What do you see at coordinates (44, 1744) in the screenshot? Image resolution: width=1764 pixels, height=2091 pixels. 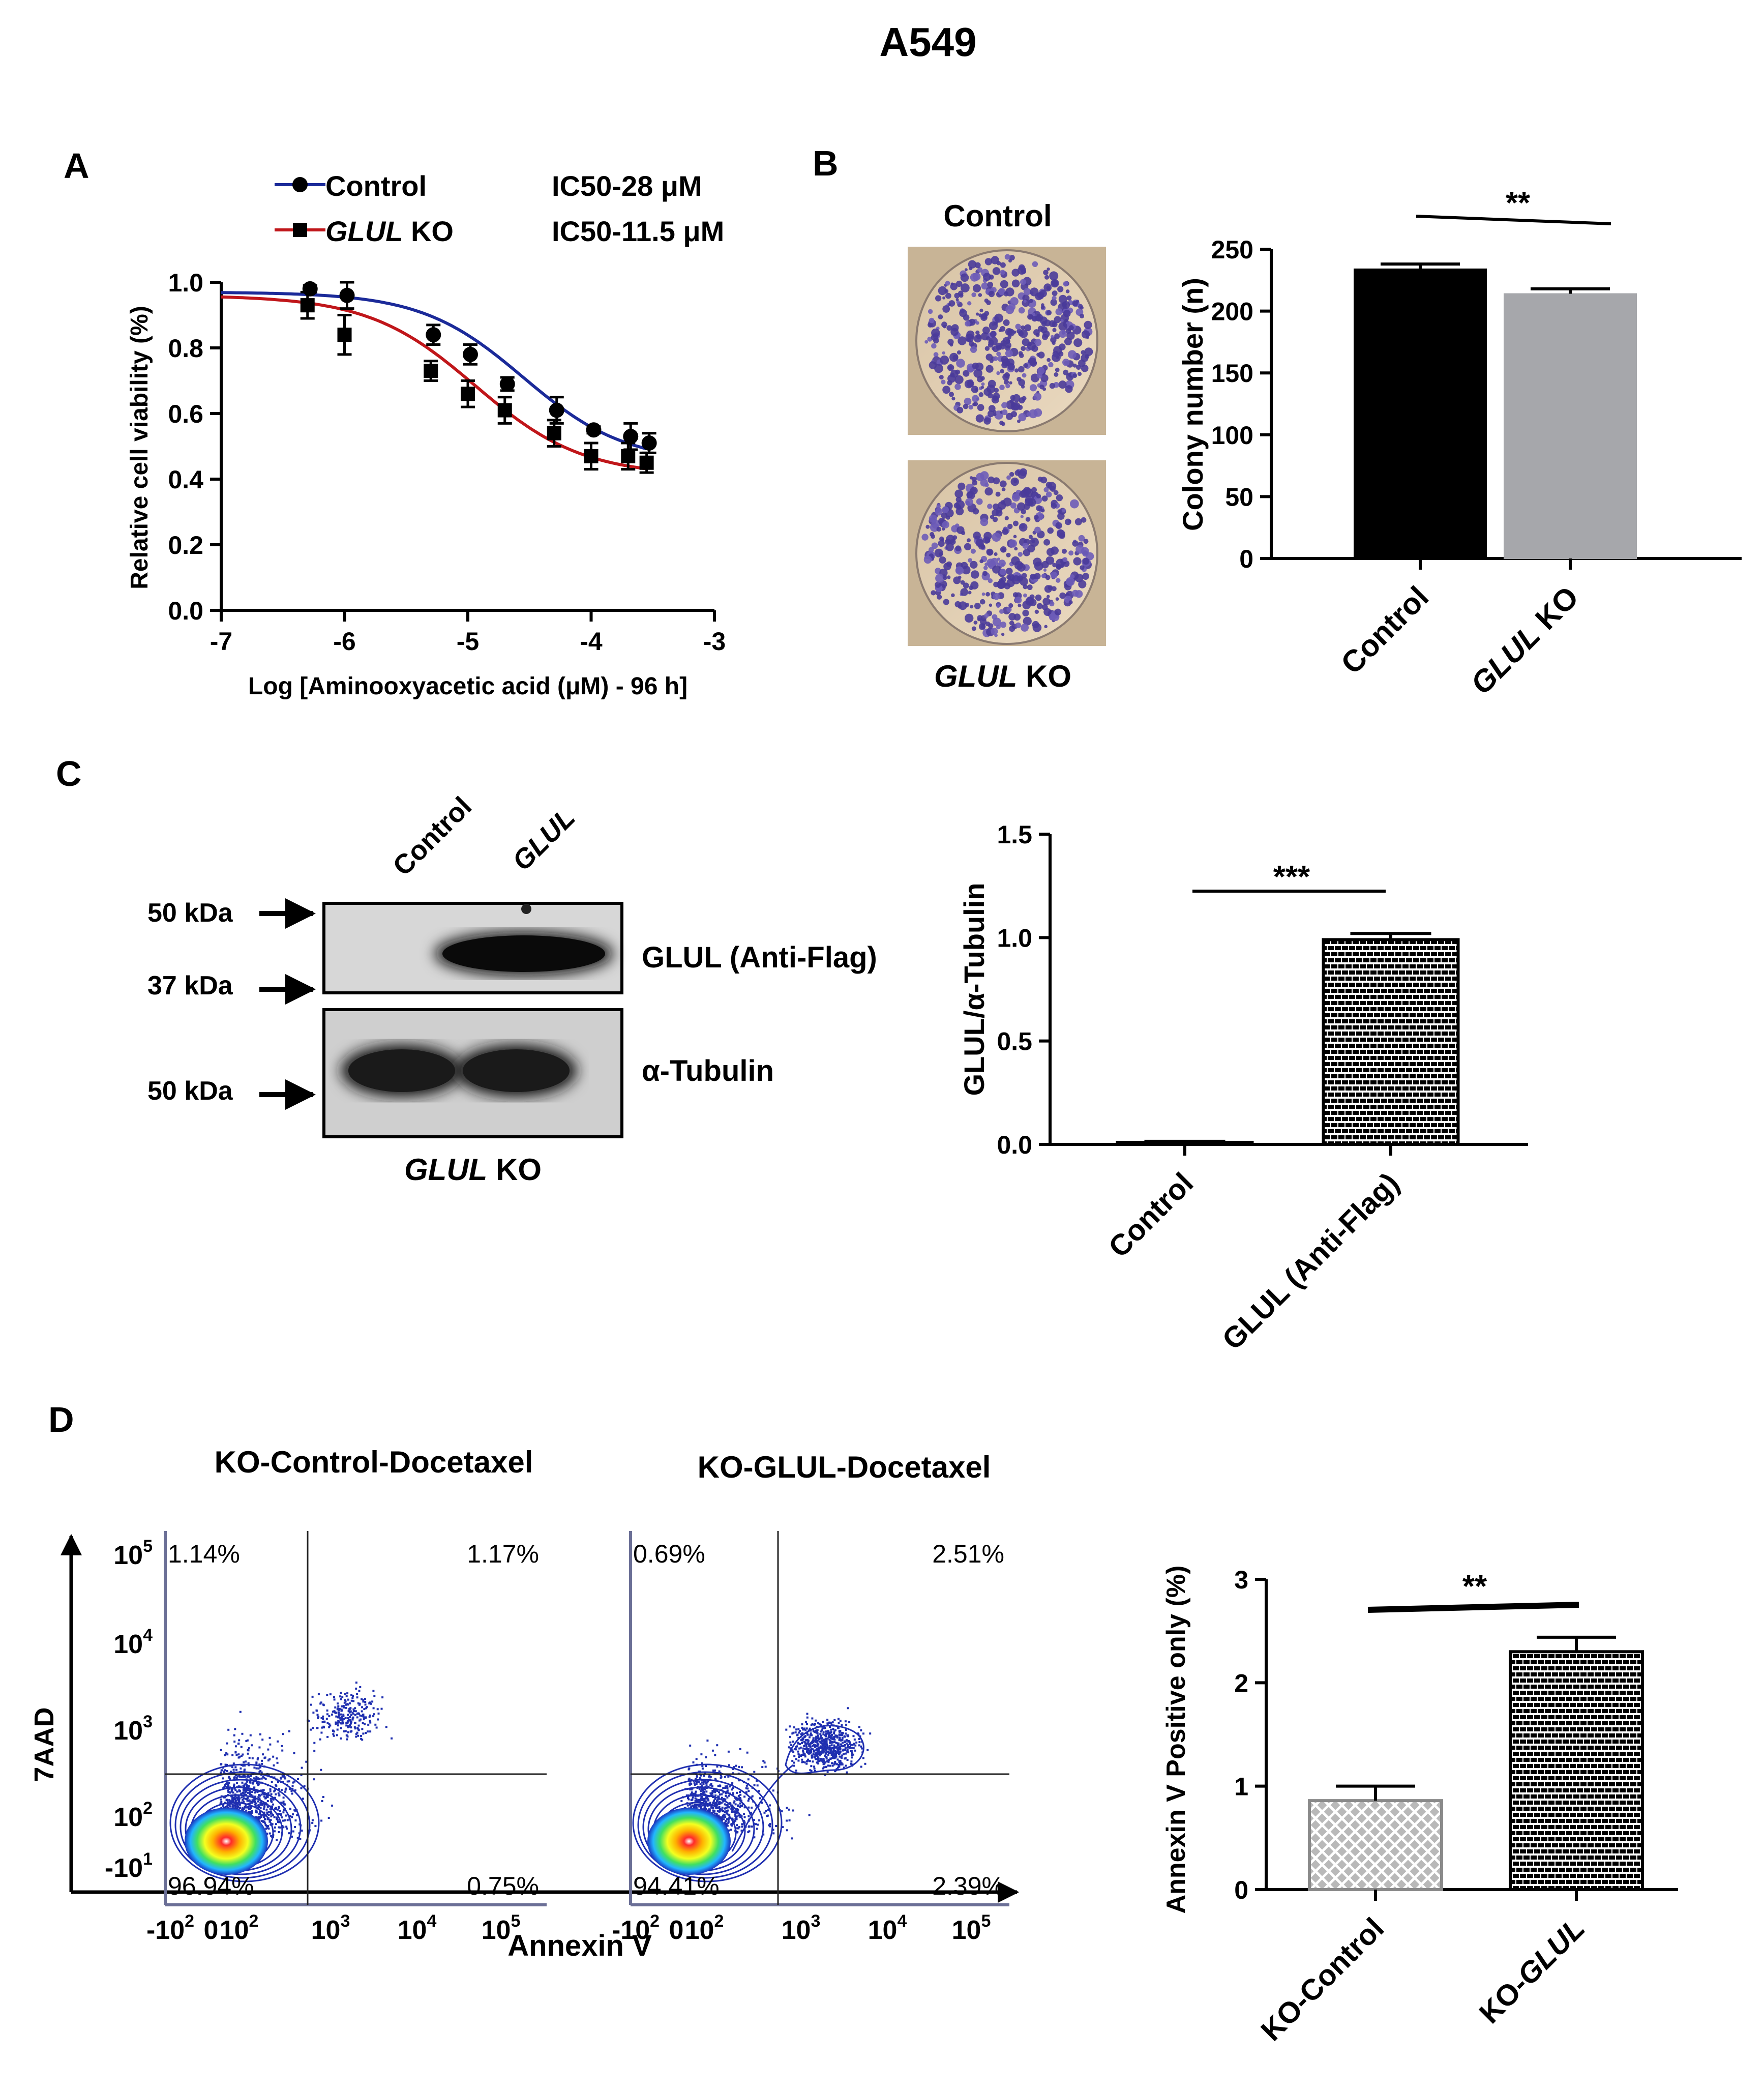 I see `flow-y-label: 7AAD` at bounding box center [44, 1744].